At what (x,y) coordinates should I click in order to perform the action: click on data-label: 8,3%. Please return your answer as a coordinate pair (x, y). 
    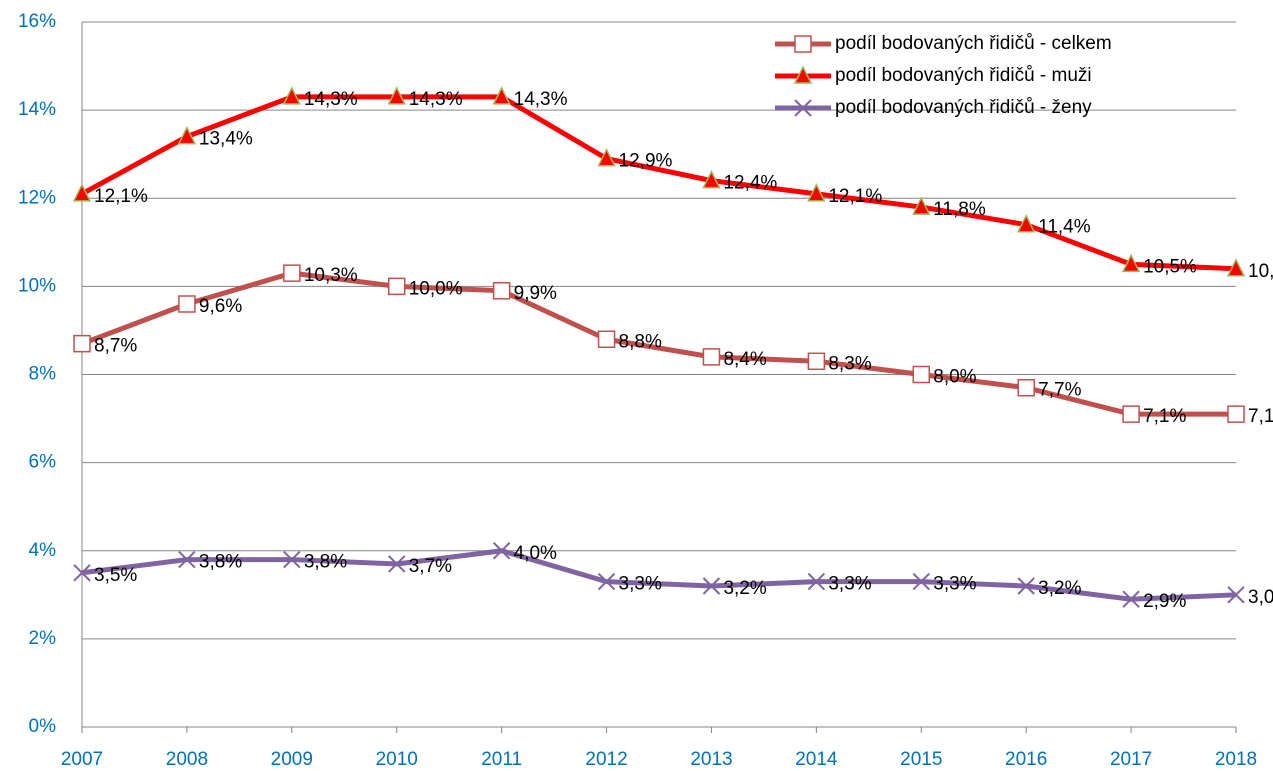
    Looking at the image, I should click on (849, 363).